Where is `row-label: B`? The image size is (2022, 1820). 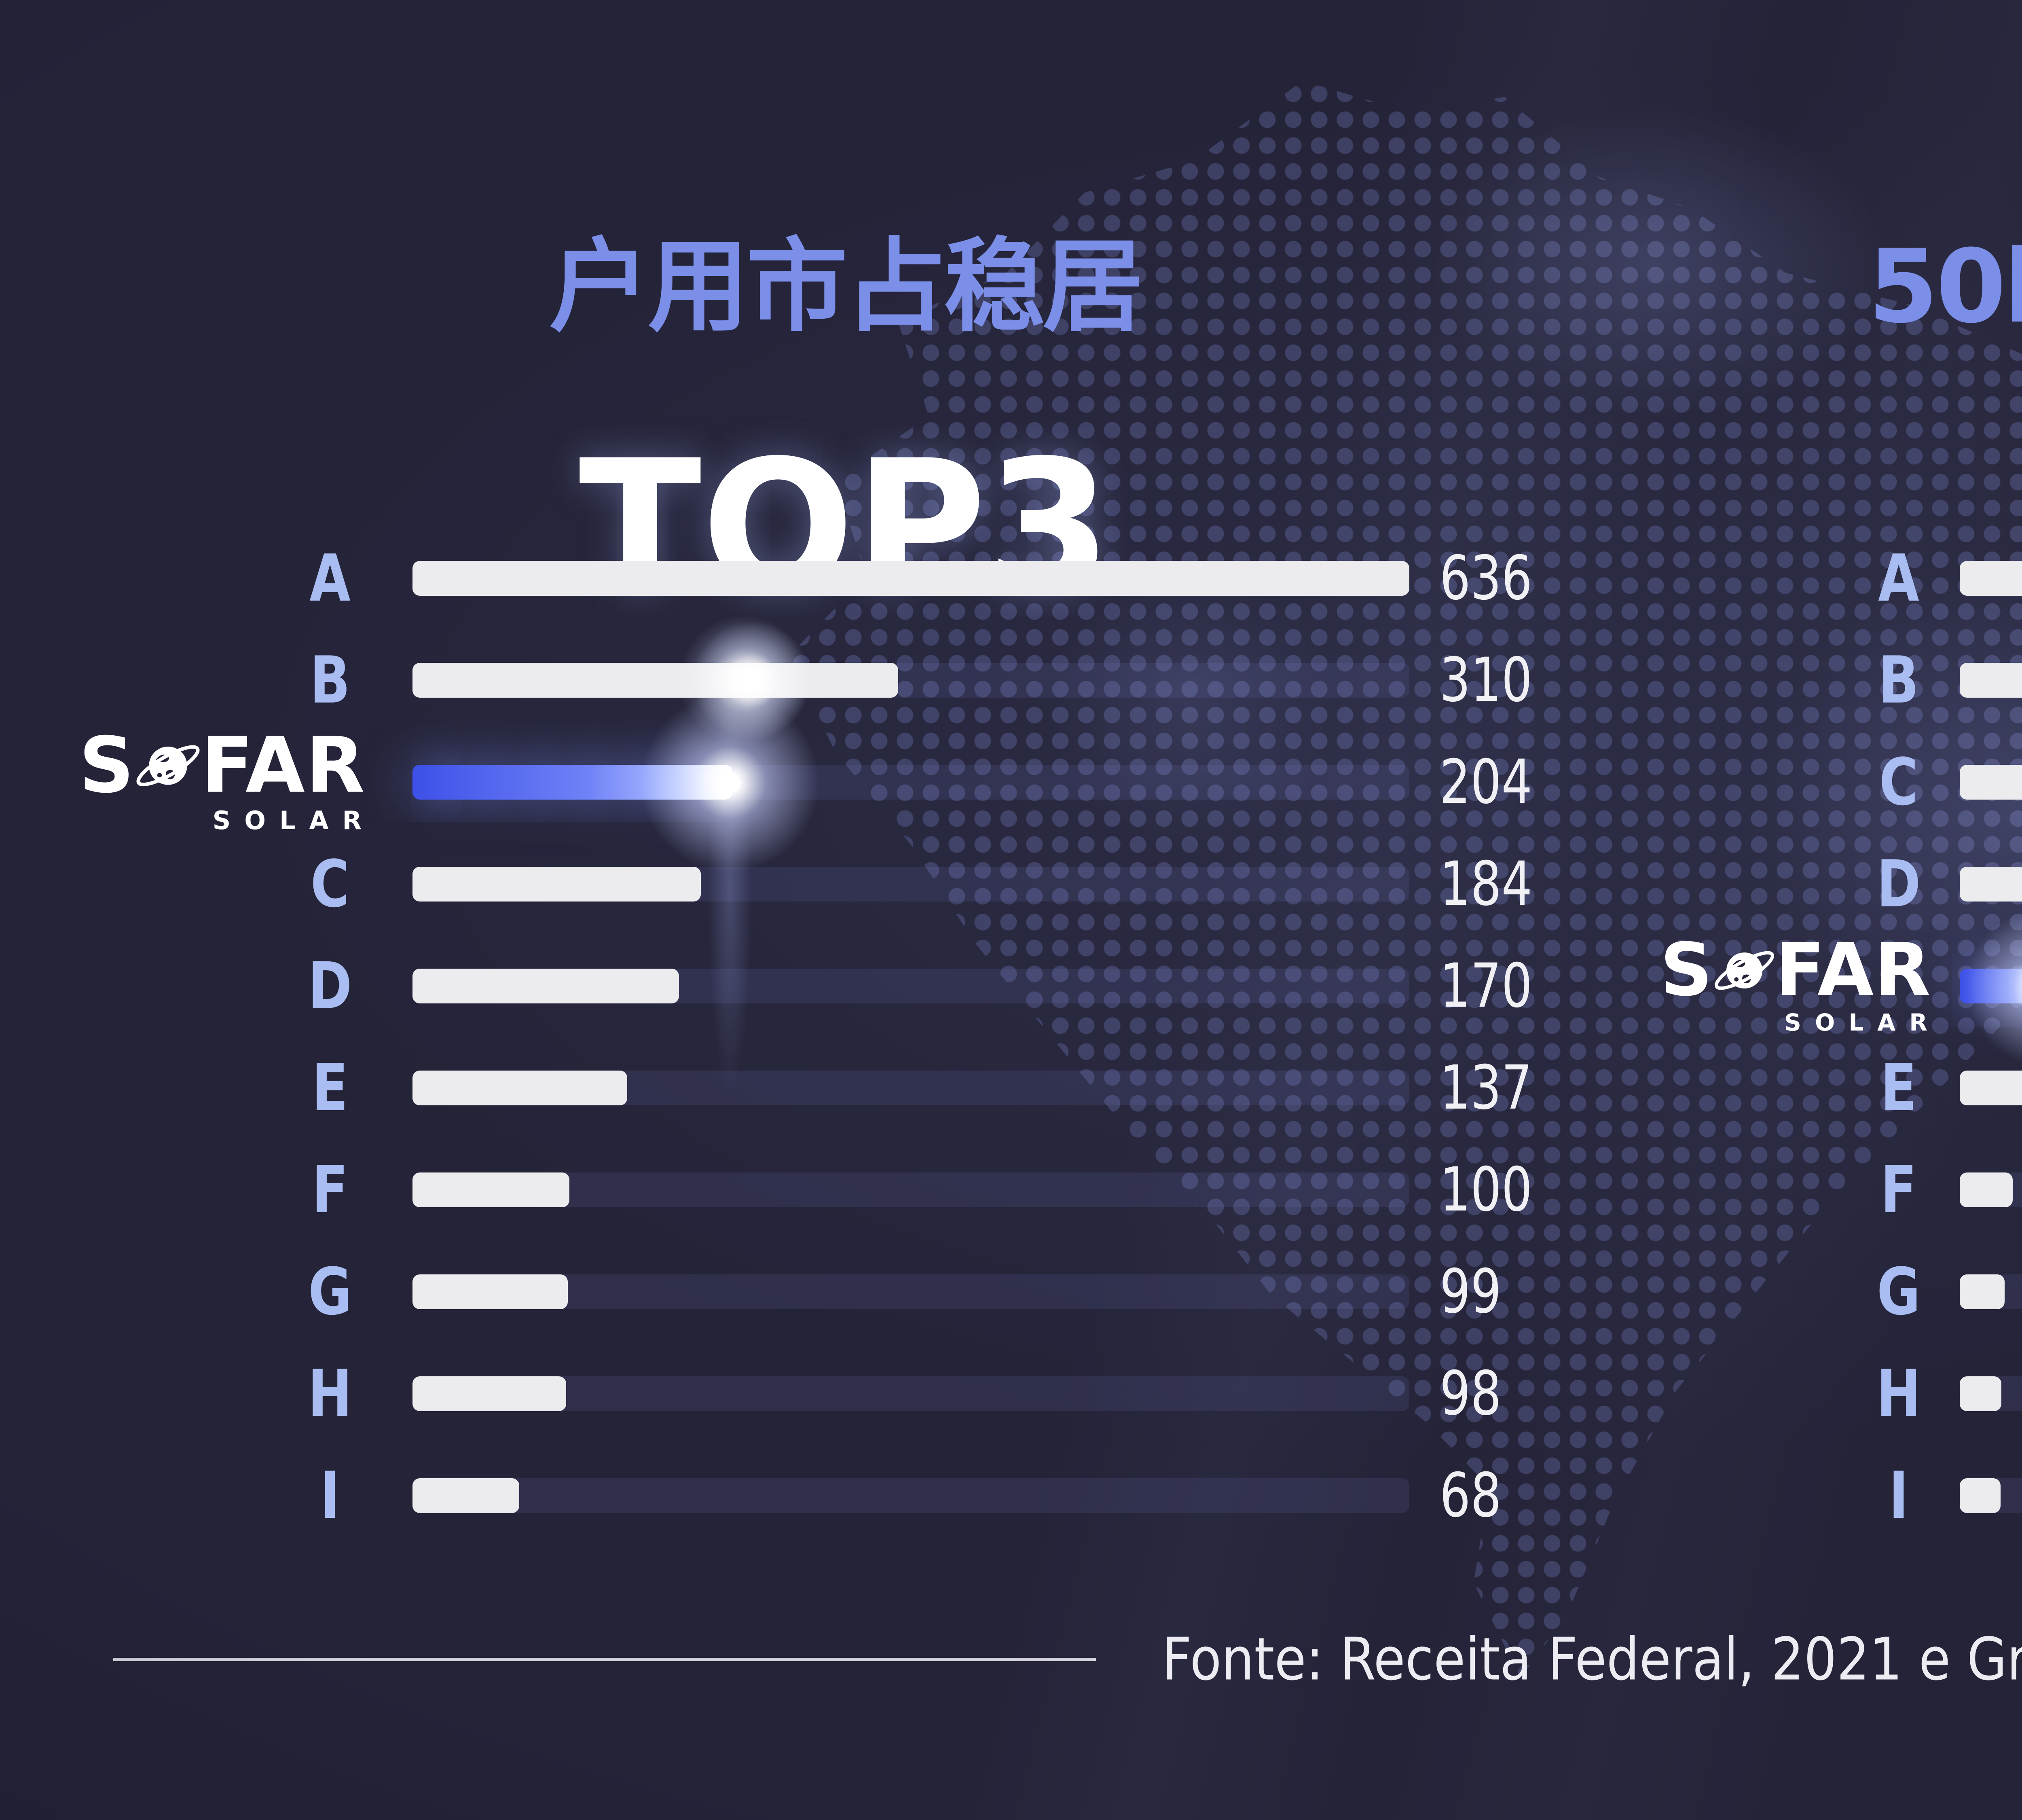
row-label: B is located at coordinates (1898, 680).